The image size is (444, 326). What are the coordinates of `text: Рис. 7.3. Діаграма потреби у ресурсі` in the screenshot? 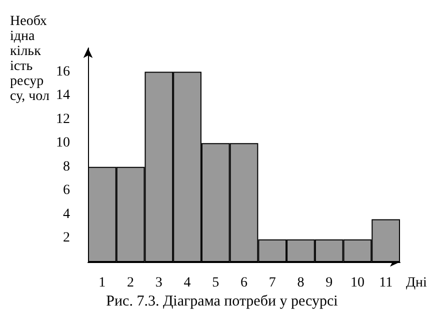 It's located at (222, 302).